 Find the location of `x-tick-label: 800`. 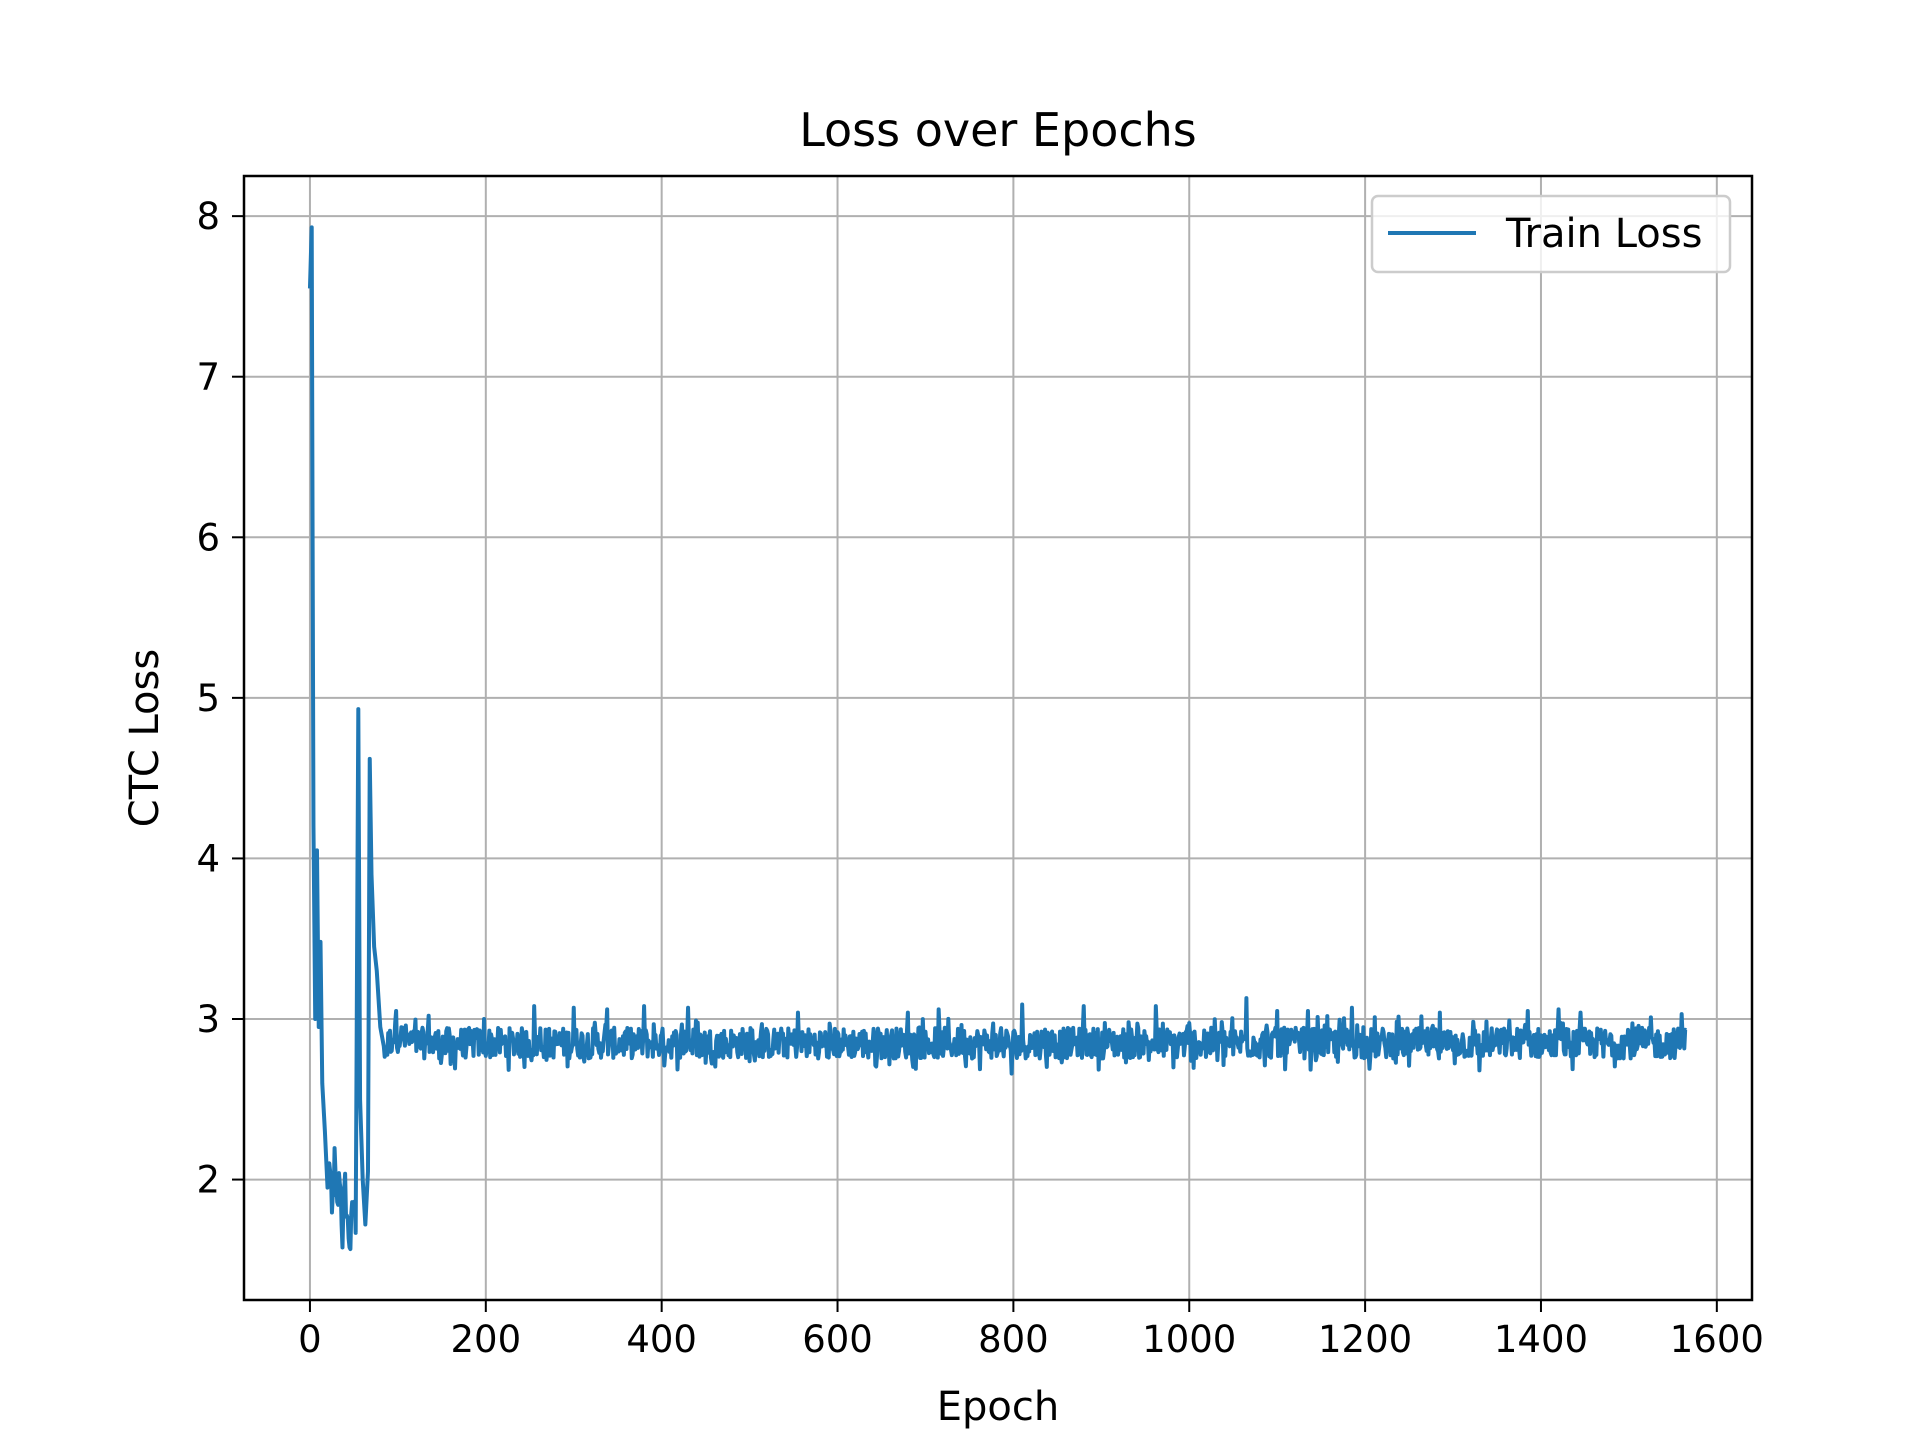

x-tick-label: 800 is located at coordinates (1013, 1339).